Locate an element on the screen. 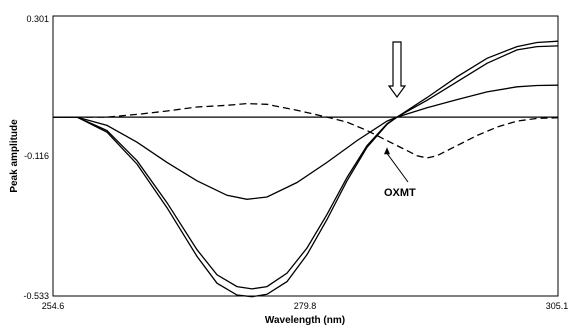  y-tick-bottom: -0.533 is located at coordinates (36, 296).